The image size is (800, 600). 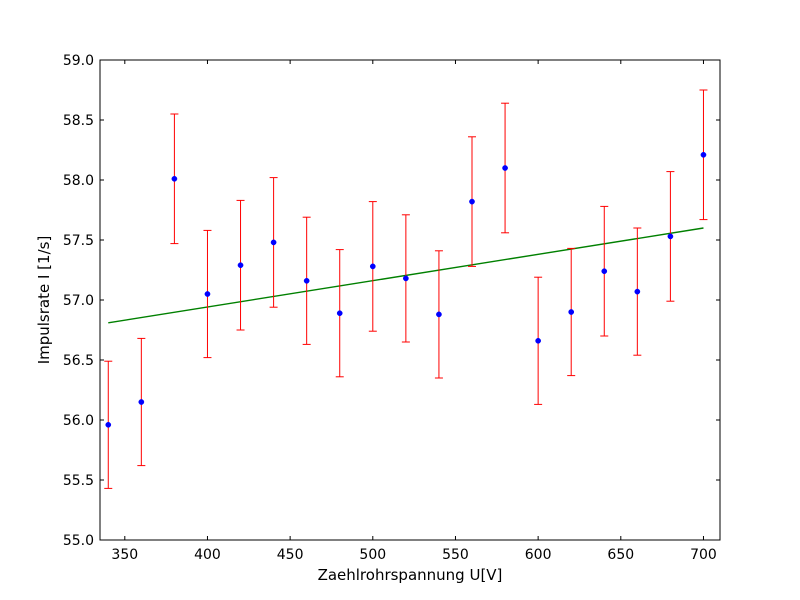 What do you see at coordinates (78, 121) in the screenshot?
I see `y-tick-label: 58.5` at bounding box center [78, 121].